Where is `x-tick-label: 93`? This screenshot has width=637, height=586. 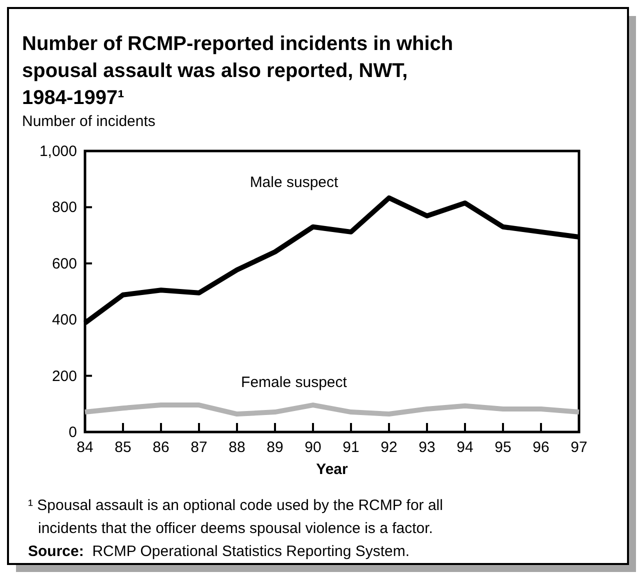 x-tick-label: 93 is located at coordinates (427, 447).